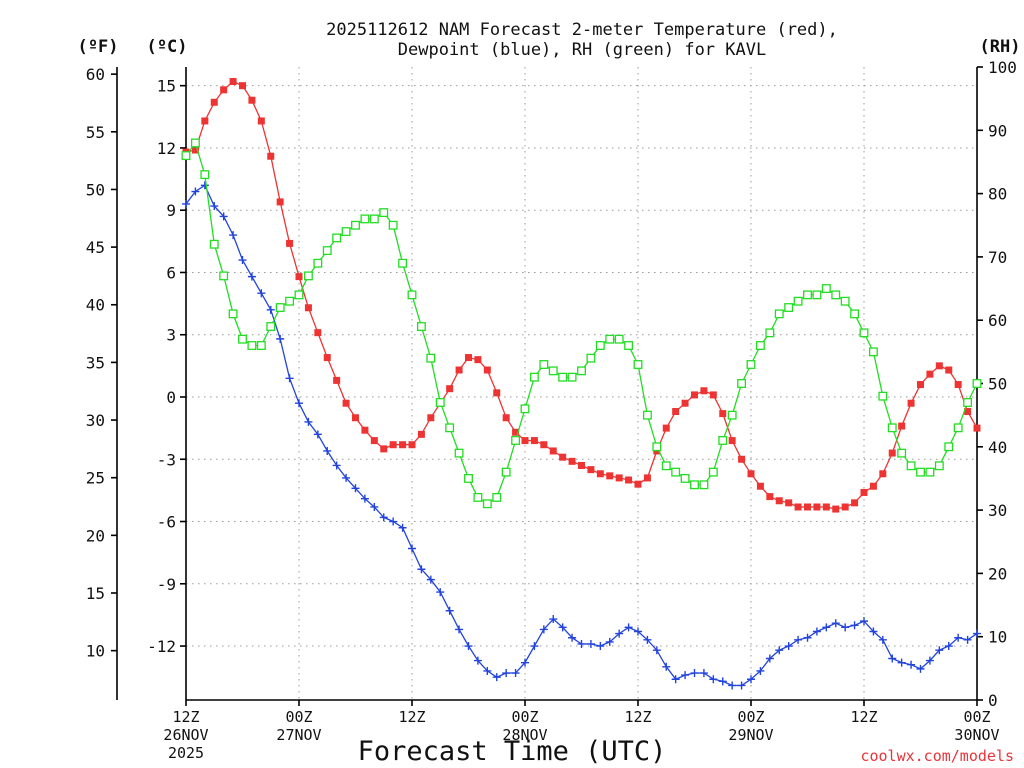  What do you see at coordinates (166, 148) in the screenshot?
I see `celsius-tick-label: 12` at bounding box center [166, 148].